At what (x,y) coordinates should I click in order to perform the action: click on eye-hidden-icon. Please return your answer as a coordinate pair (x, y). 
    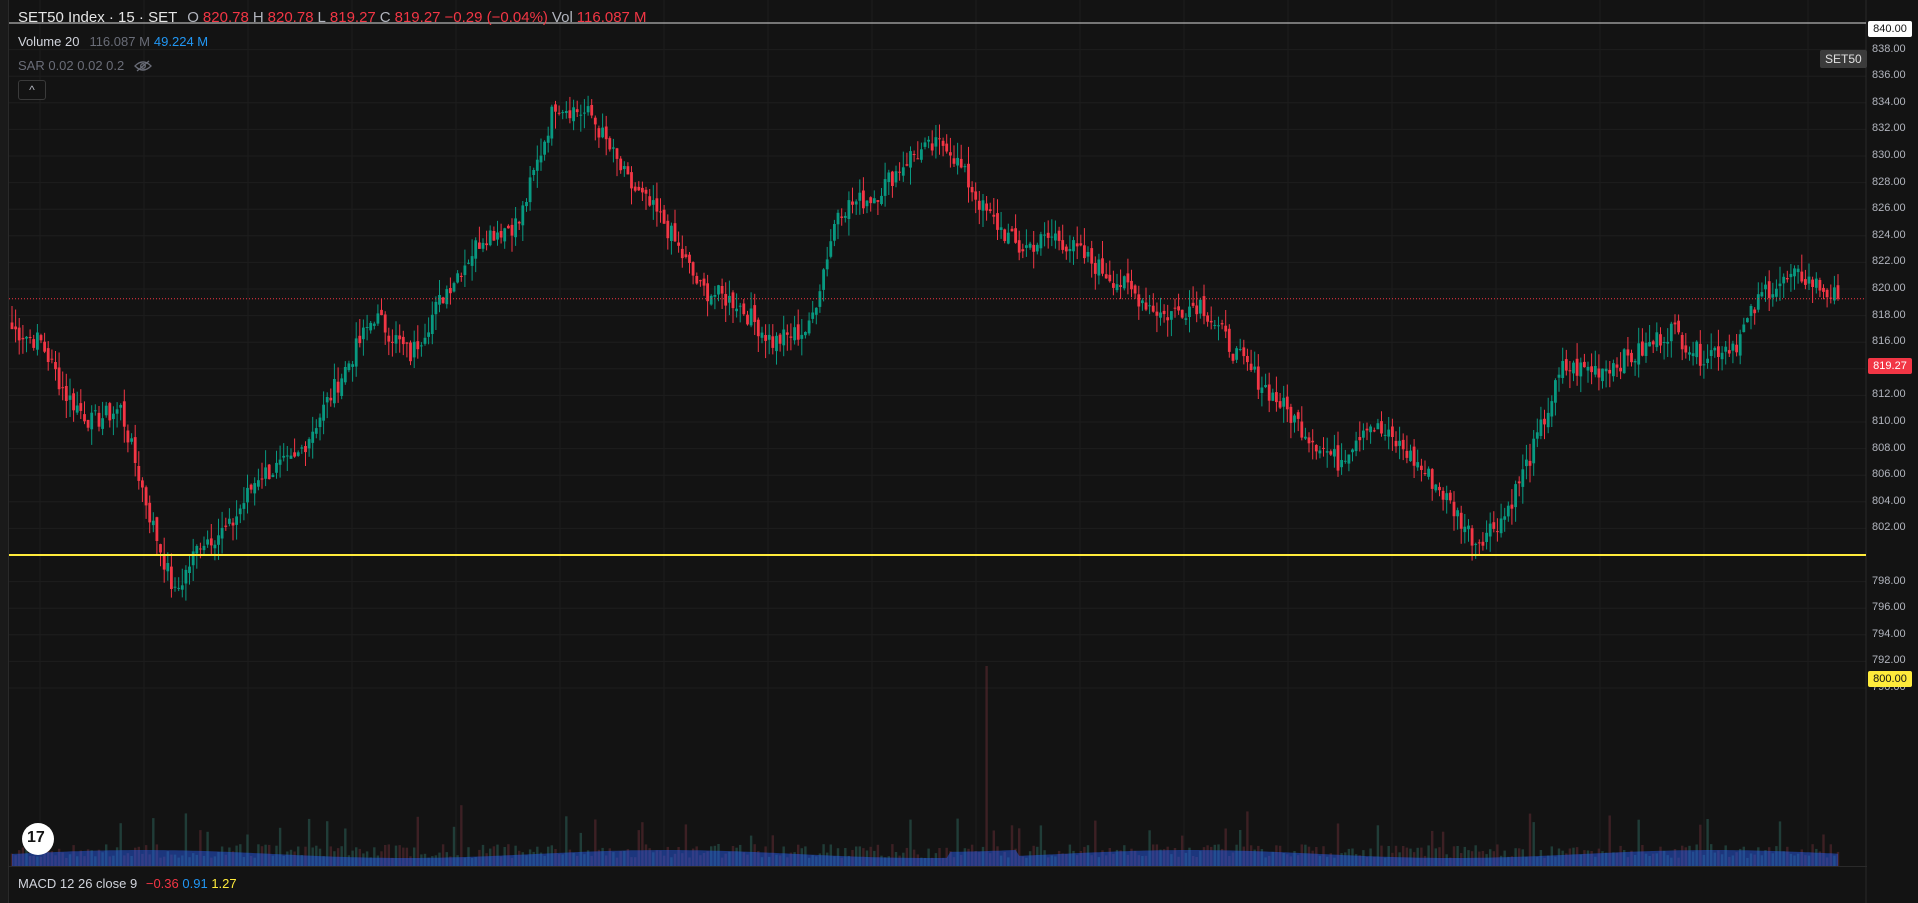
    Looking at the image, I should click on (143, 66).